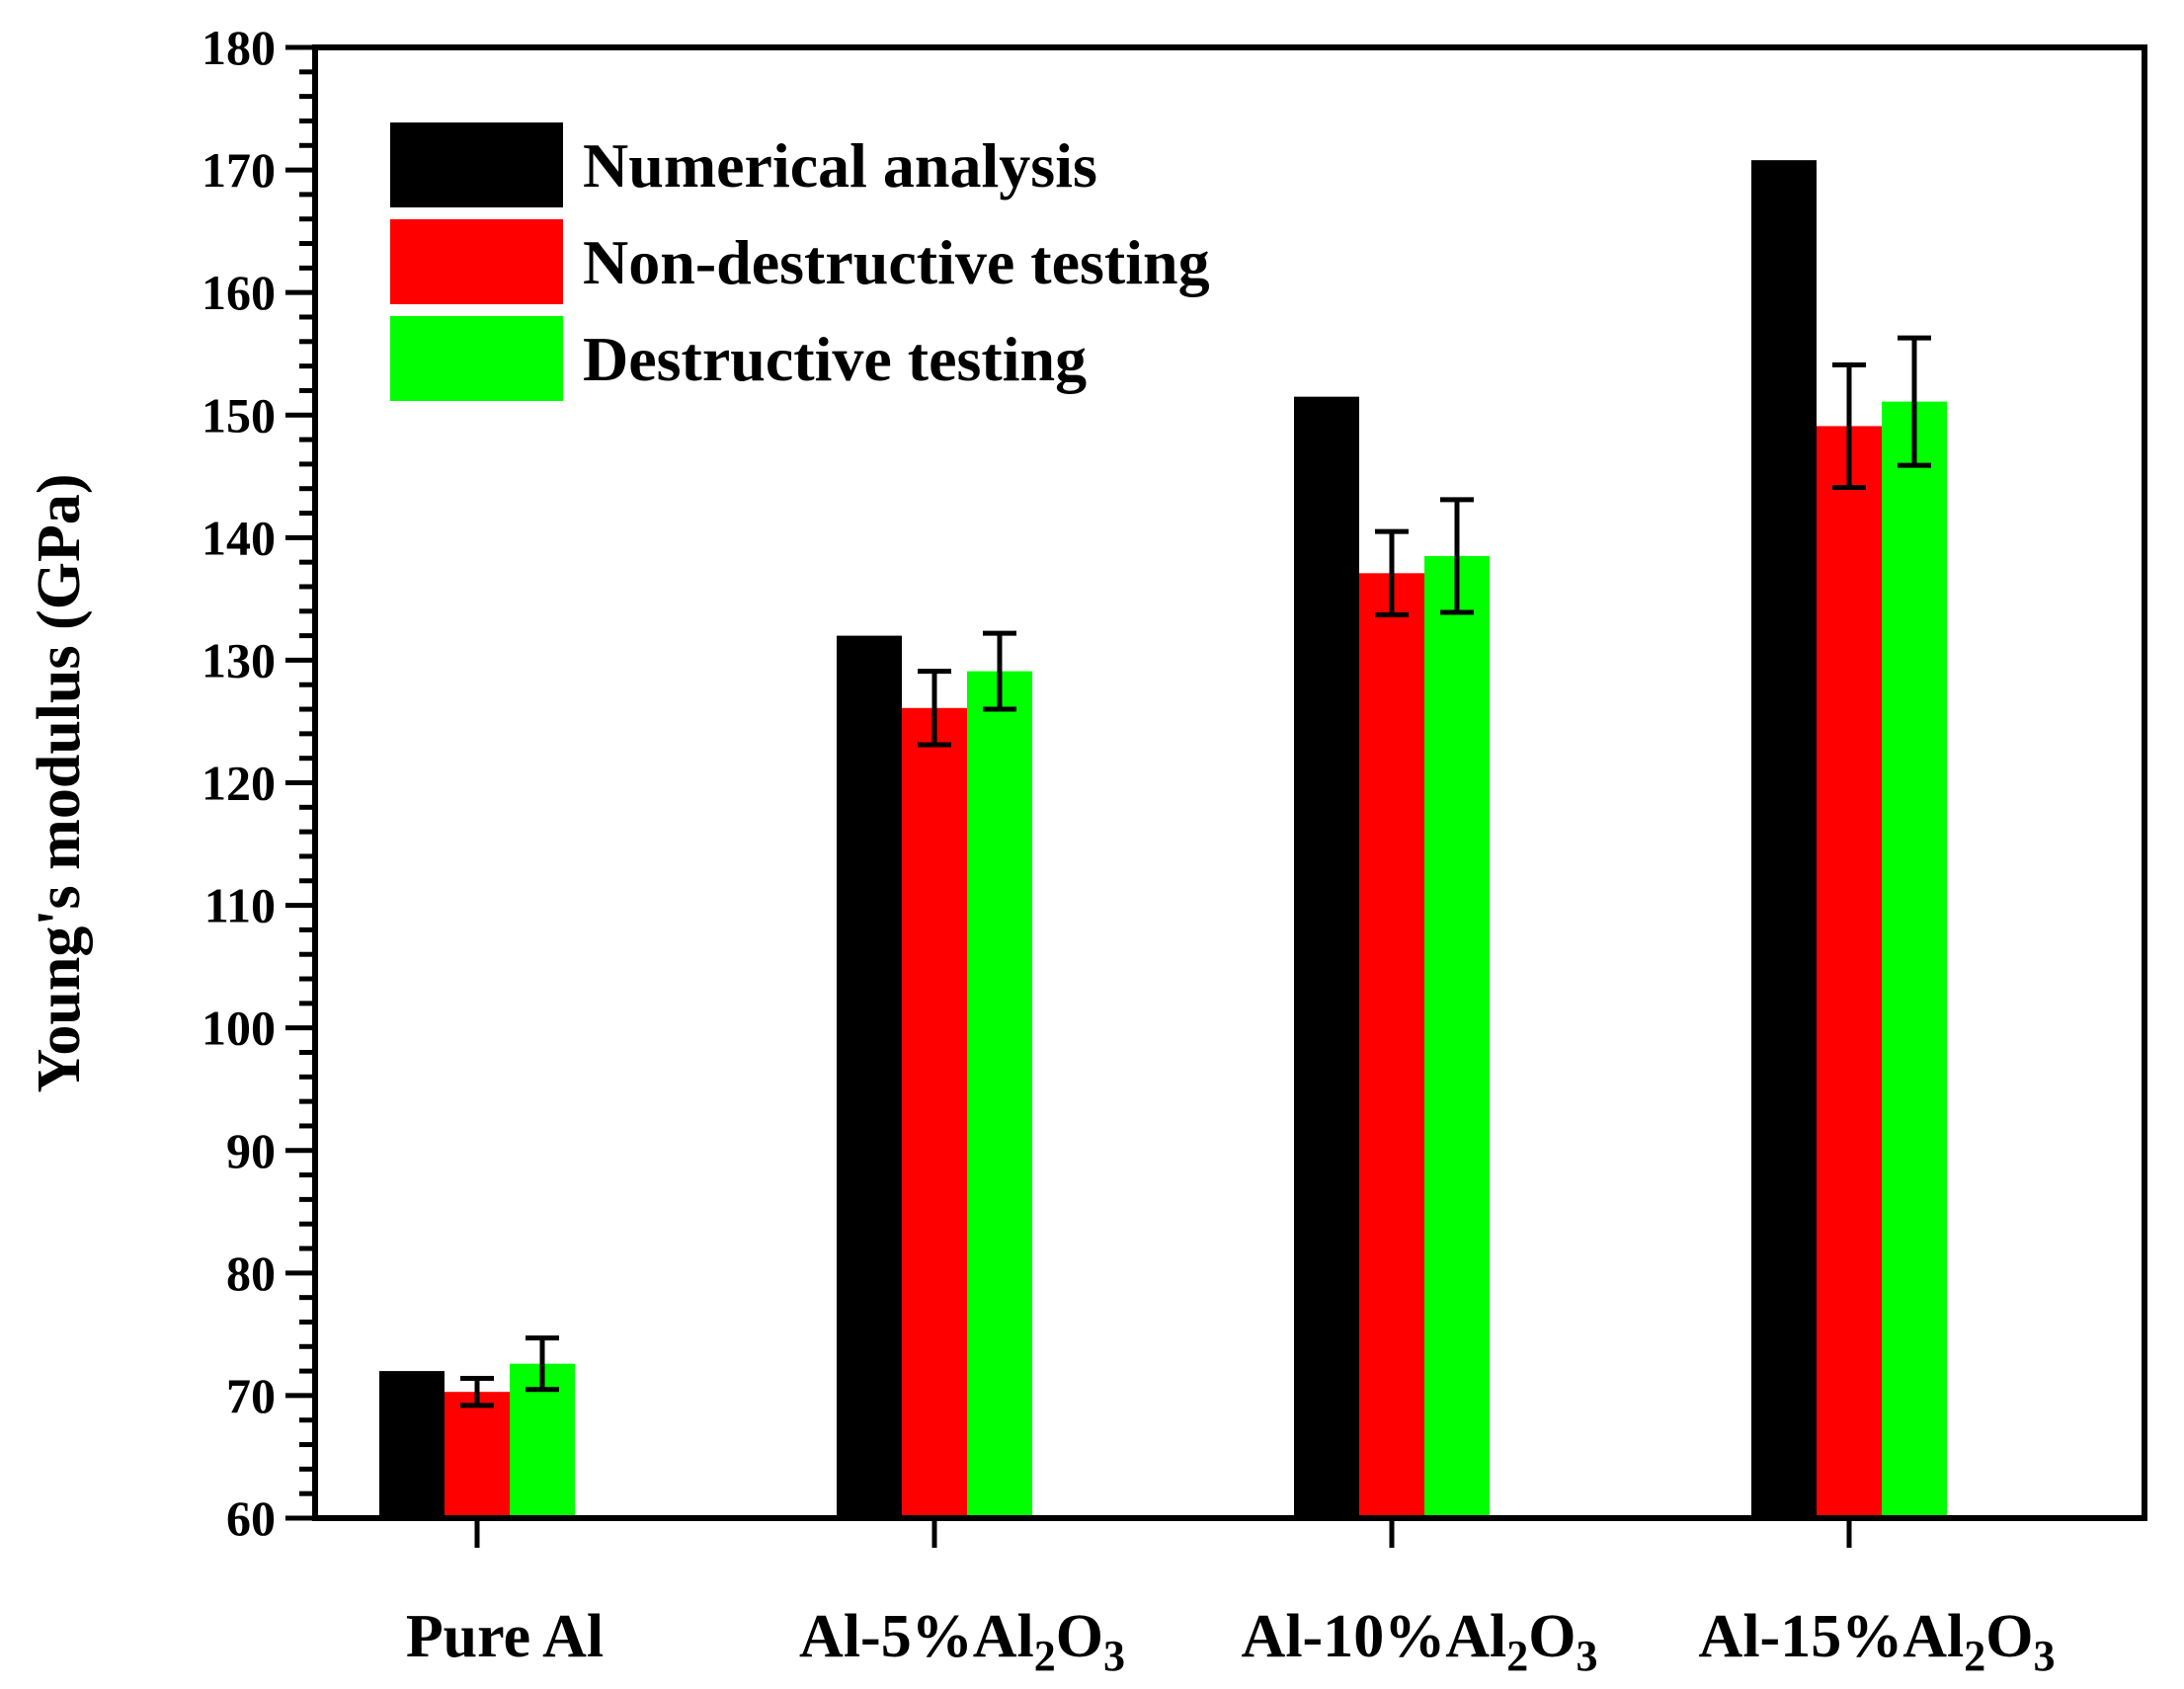 The width and height of the screenshot is (2184, 1689). I want to click on legend-label: Non-destructive testing, so click(896, 262).